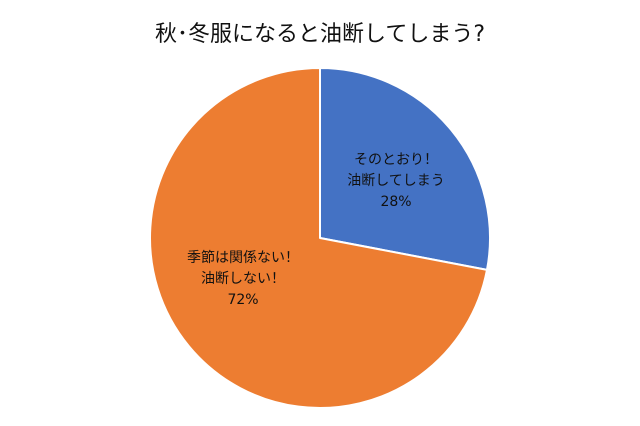 The image size is (640, 426). What do you see at coordinates (316, 230) in the screenshot?
I see `pie-labels: そのとおり！ 油断してしまう 28% 季節は関係ない！ 油断しない！ 72%` at bounding box center [316, 230].